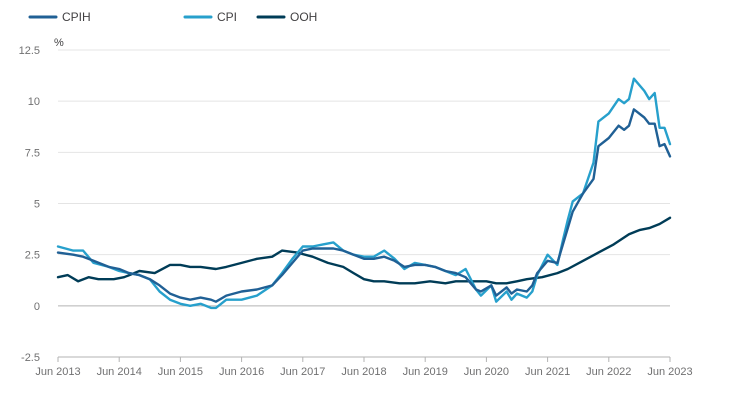 This screenshot has height=402, width=740. What do you see at coordinates (119, 372) in the screenshot?
I see `x-tick-label: Jun 2014` at bounding box center [119, 372].